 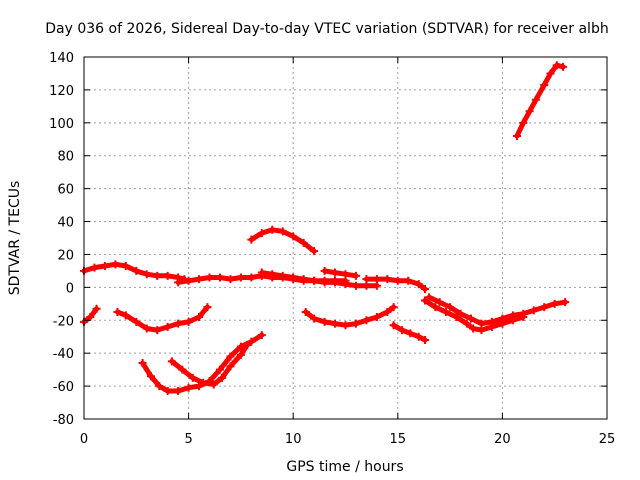 What do you see at coordinates (84, 439) in the screenshot?
I see `x-tick-label: 0` at bounding box center [84, 439].